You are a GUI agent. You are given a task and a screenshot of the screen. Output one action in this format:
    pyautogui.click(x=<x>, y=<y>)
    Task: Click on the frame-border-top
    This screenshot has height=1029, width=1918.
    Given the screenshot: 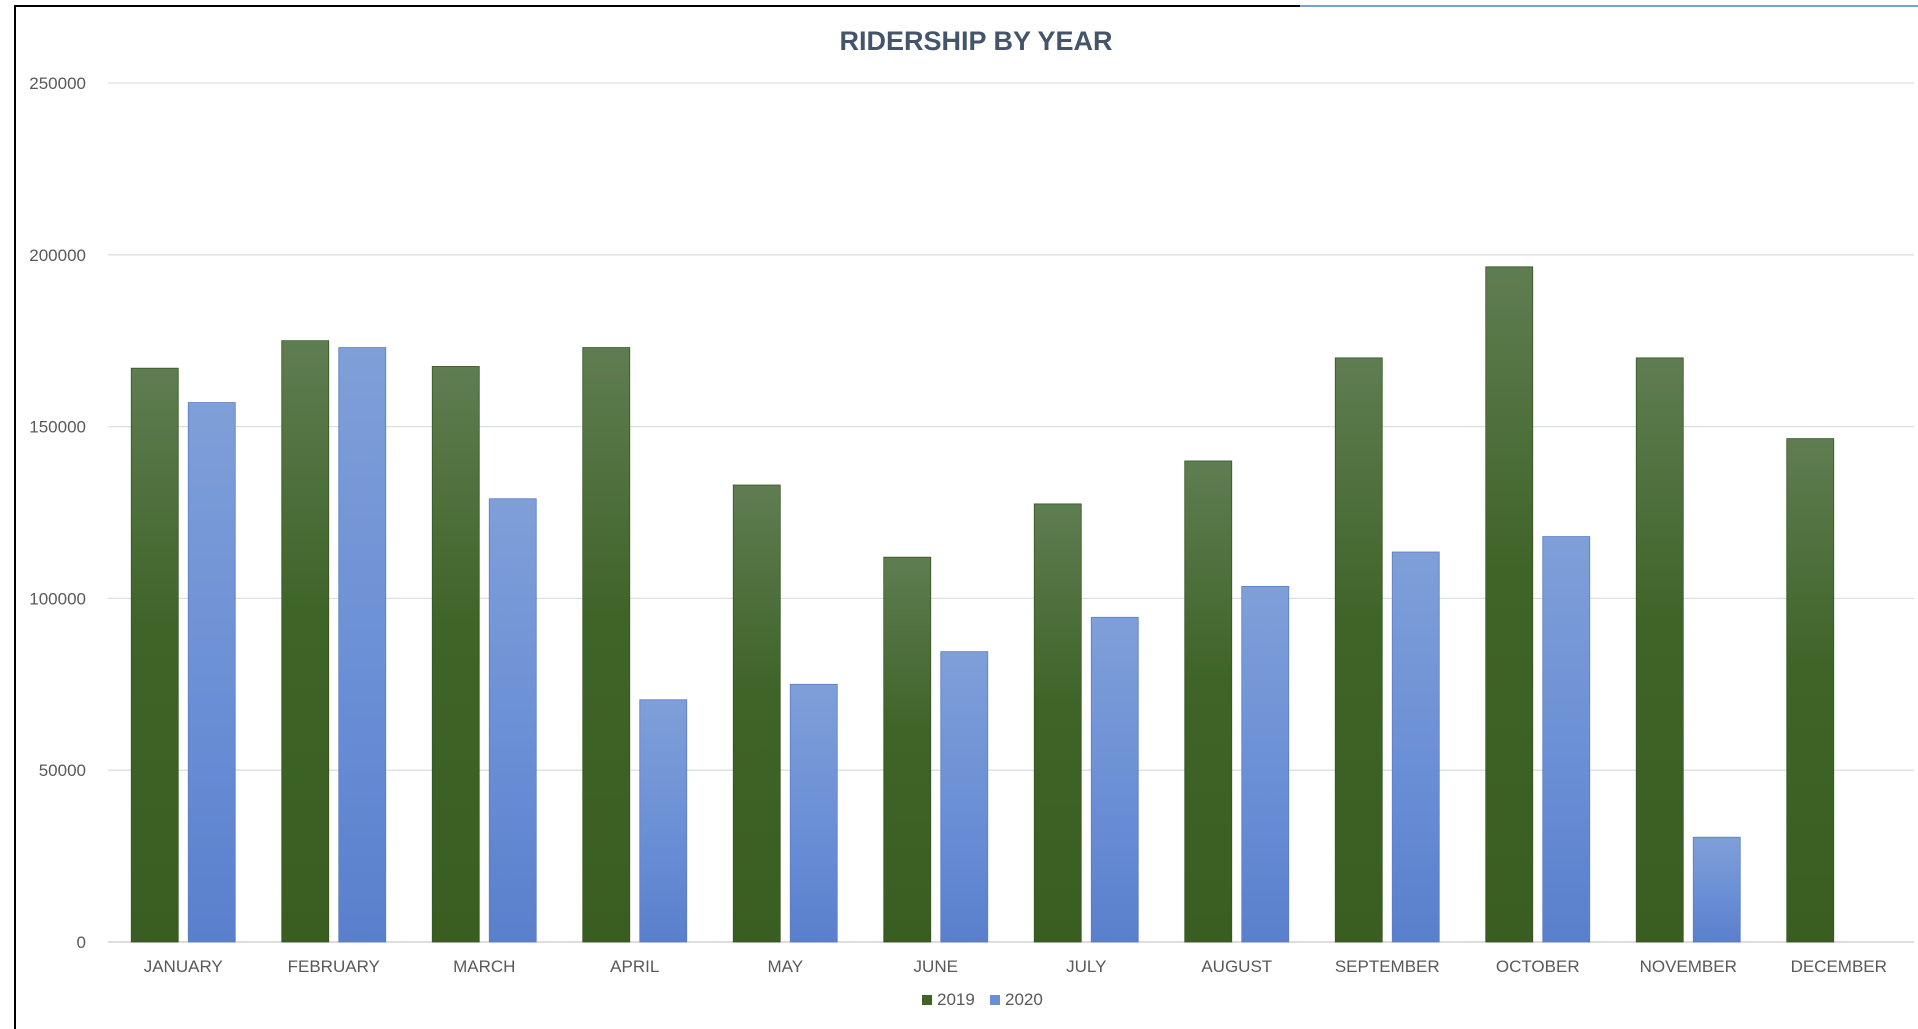 What is the action you would take?
    pyautogui.click(x=966, y=6)
    